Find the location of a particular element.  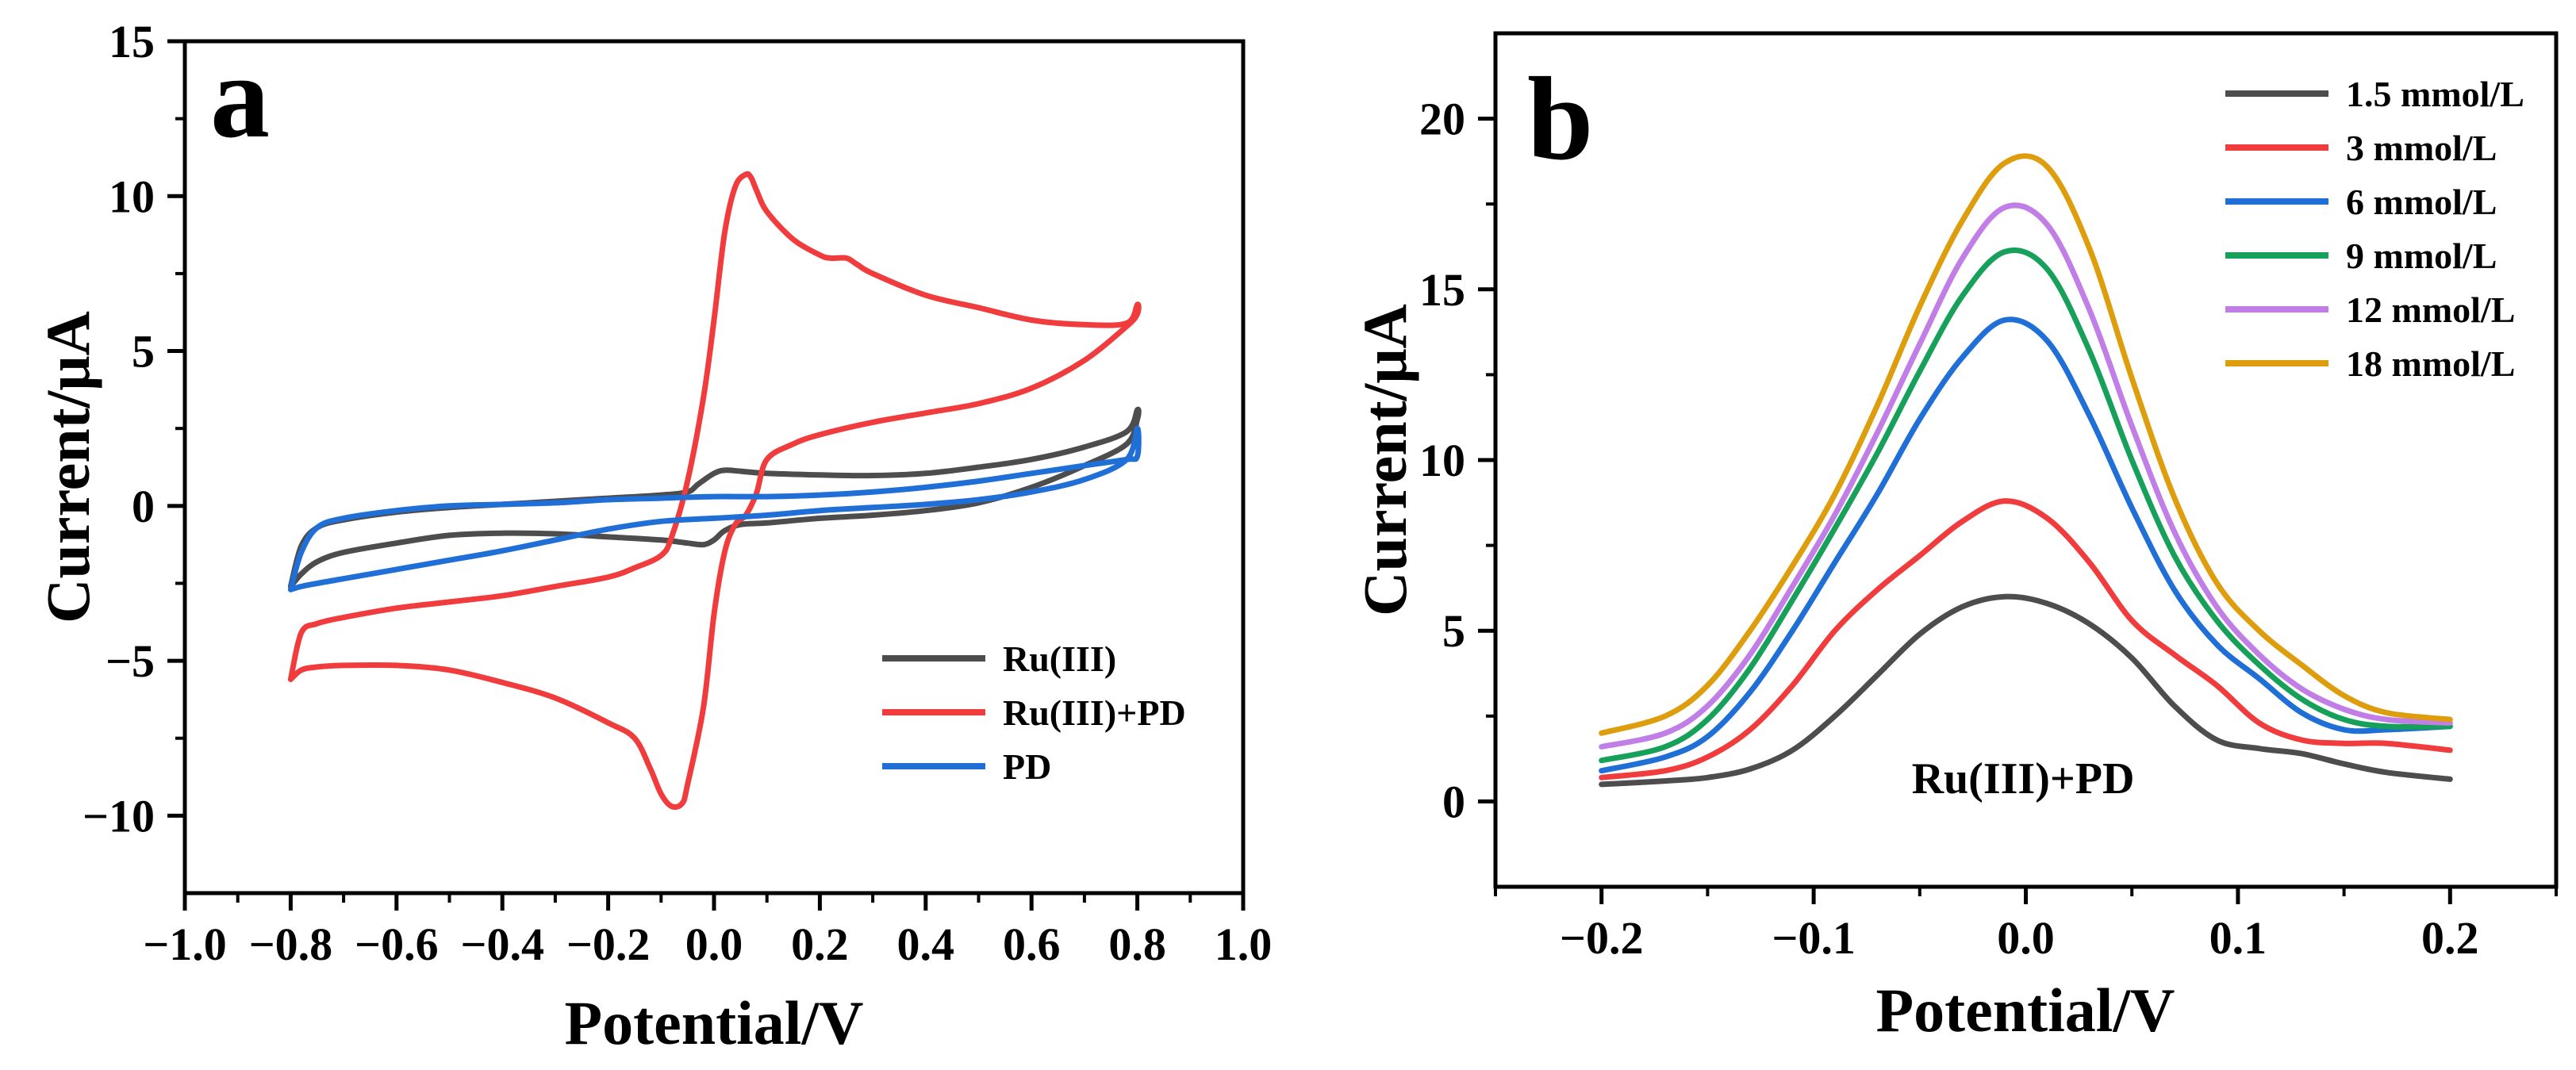

panel-a-x-axis-label: Potential/V is located at coordinates (714, 1022).